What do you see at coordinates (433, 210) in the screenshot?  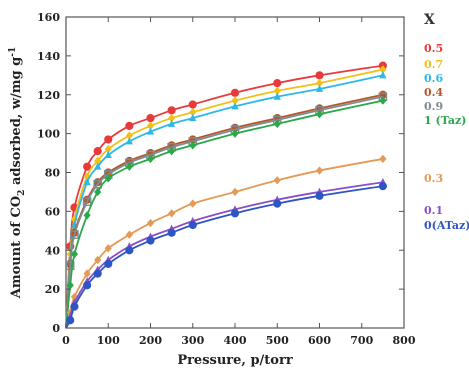 I see `legend-entry: 0.1` at bounding box center [433, 210].